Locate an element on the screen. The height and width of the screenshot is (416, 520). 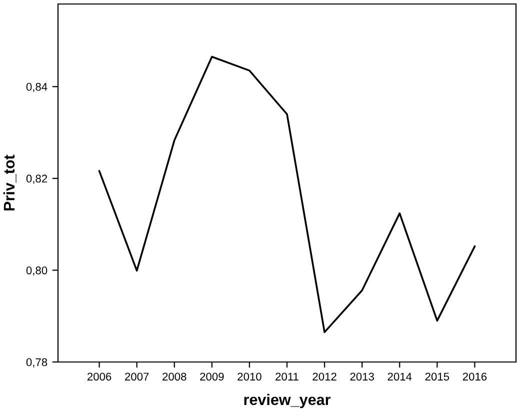
x-tick-label: 2010 is located at coordinates (250, 376).